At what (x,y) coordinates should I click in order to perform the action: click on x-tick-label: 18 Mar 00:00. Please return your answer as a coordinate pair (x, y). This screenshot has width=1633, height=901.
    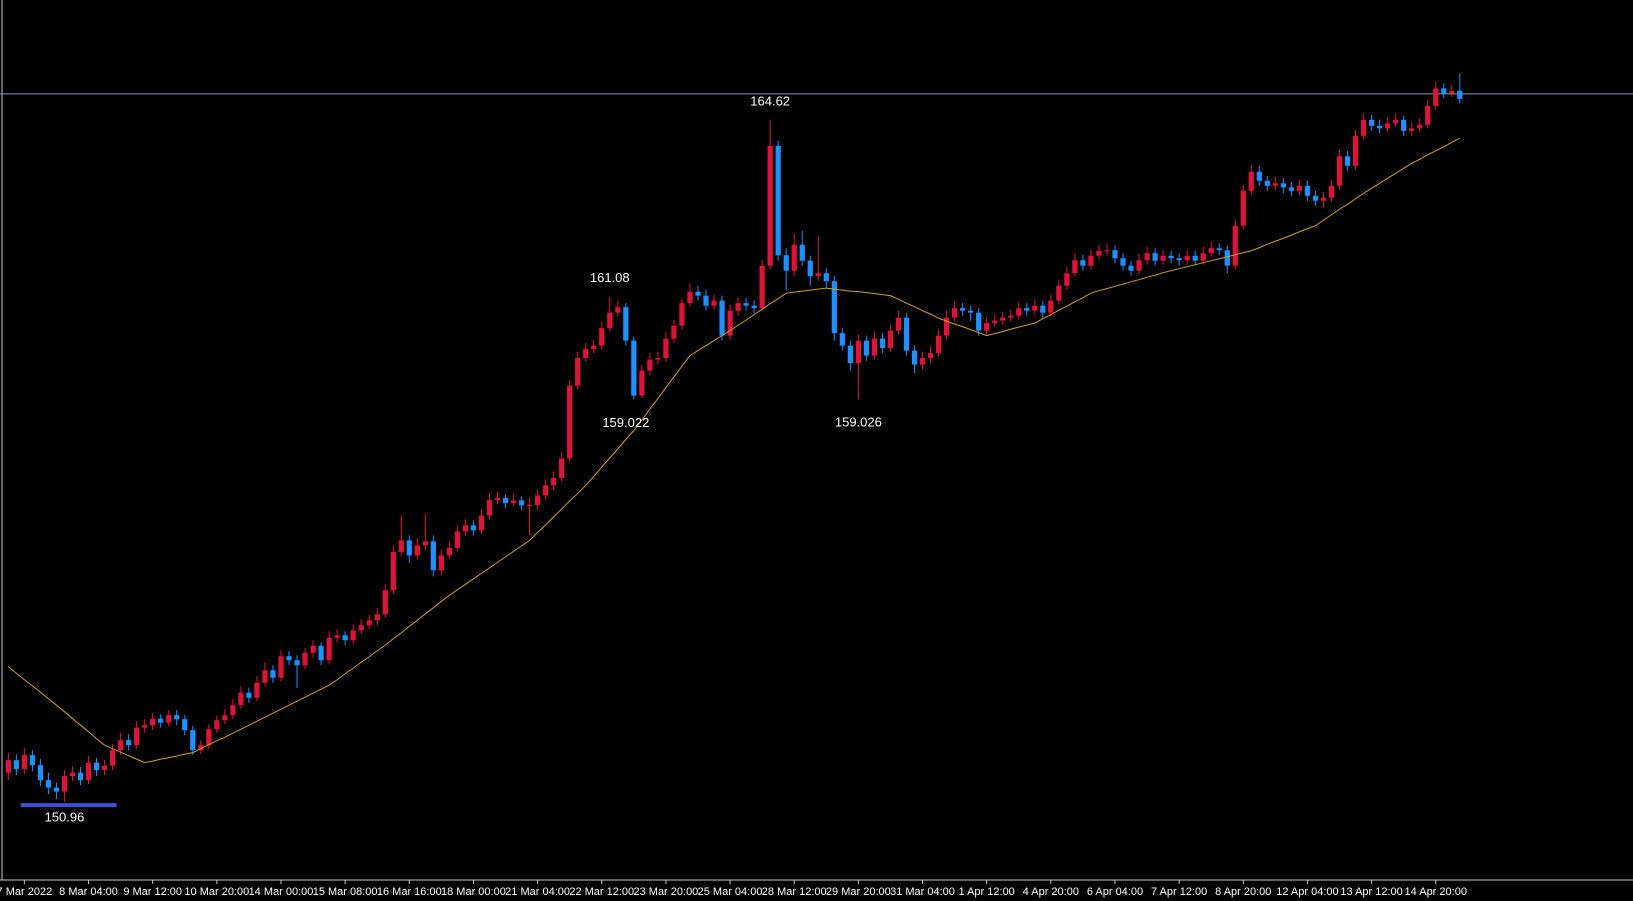
    Looking at the image, I should click on (473, 892).